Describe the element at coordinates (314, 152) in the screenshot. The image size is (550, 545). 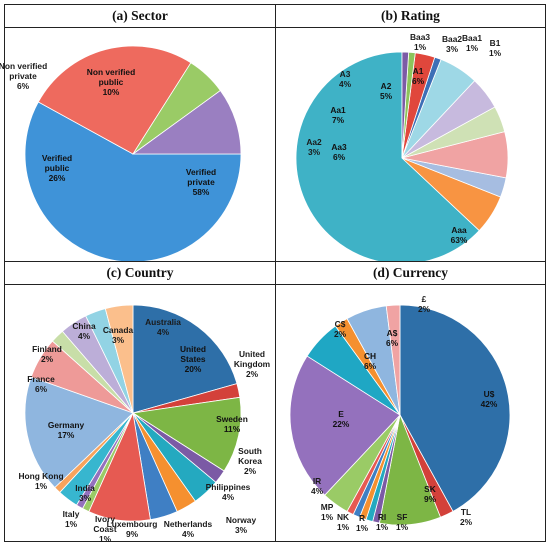
I see `slice-percent-aa2: 3%` at that location.